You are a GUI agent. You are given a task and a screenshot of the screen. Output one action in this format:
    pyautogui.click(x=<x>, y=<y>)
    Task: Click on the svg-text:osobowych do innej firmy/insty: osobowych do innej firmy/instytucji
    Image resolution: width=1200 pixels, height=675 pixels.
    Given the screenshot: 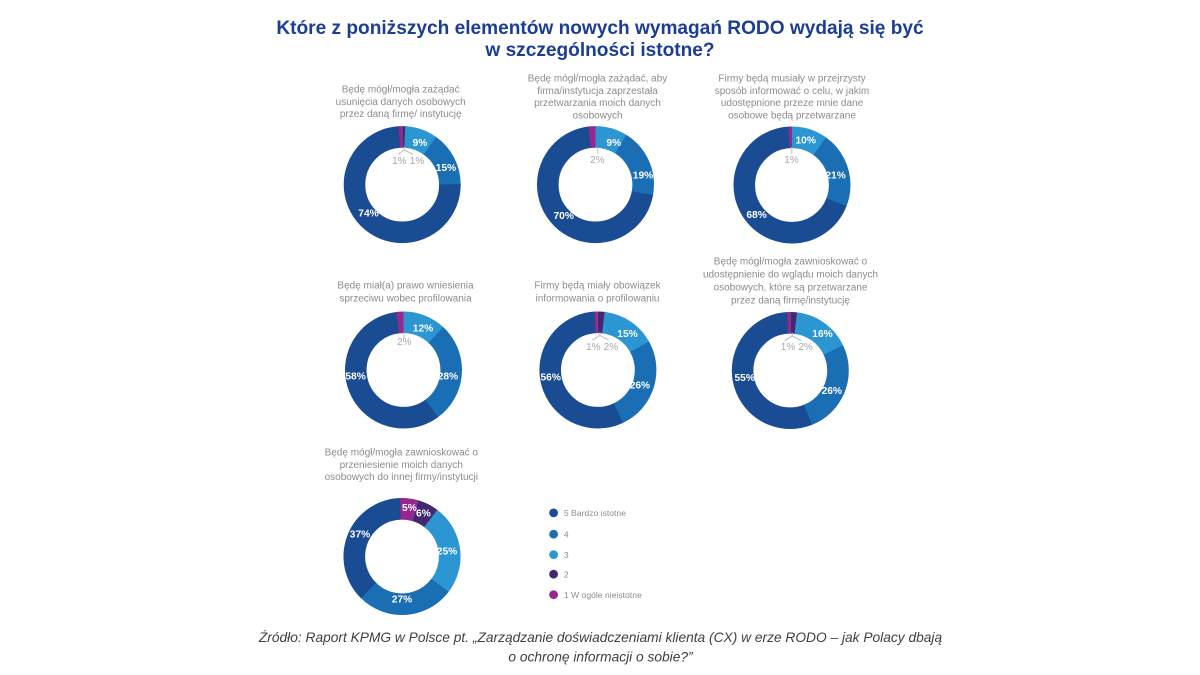 What is the action you would take?
    pyautogui.click(x=401, y=477)
    